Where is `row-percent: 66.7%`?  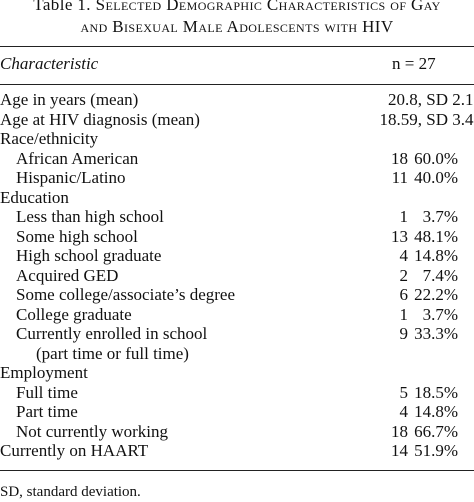
row-percent: 66.7% is located at coordinates (436, 431).